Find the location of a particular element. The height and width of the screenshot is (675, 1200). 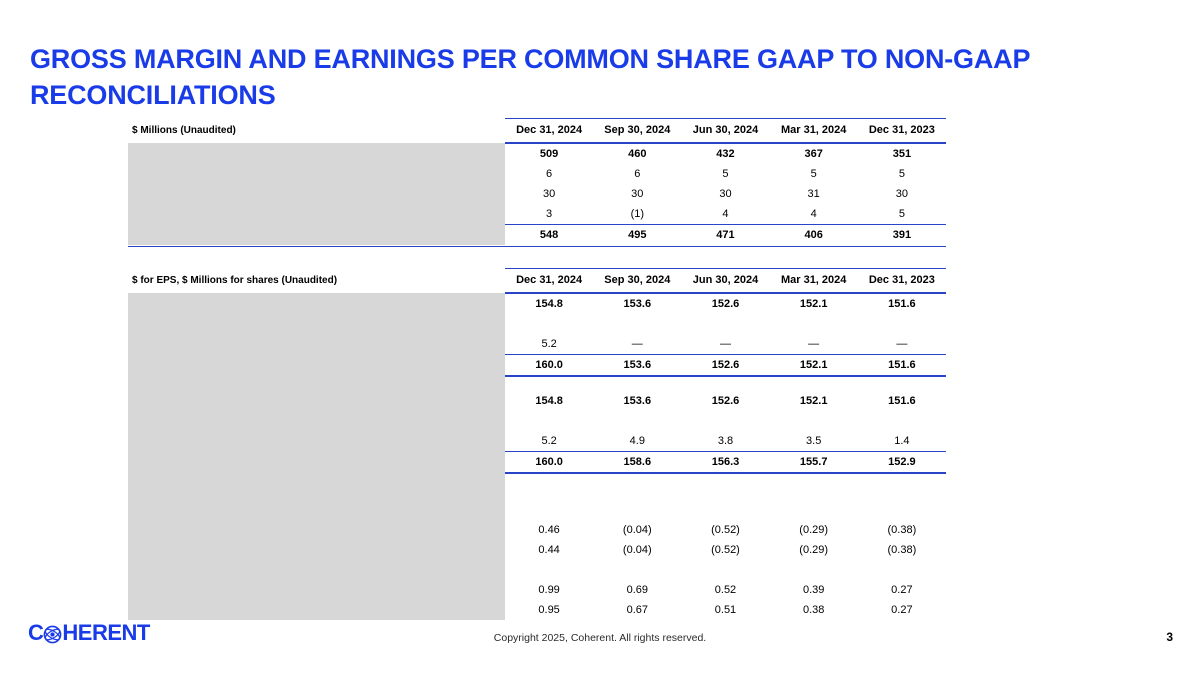

cell: 1.4 is located at coordinates (901, 441).